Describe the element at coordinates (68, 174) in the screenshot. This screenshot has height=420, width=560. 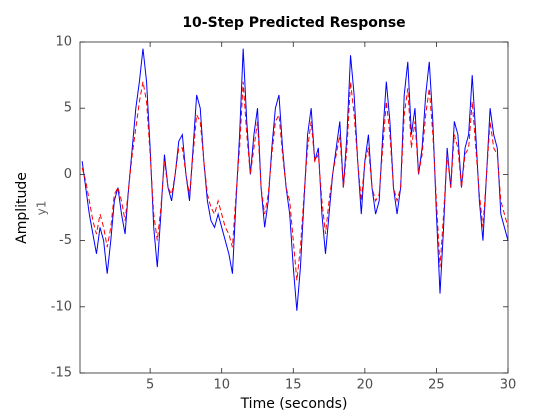
I see `y-tick-label: 0` at that location.